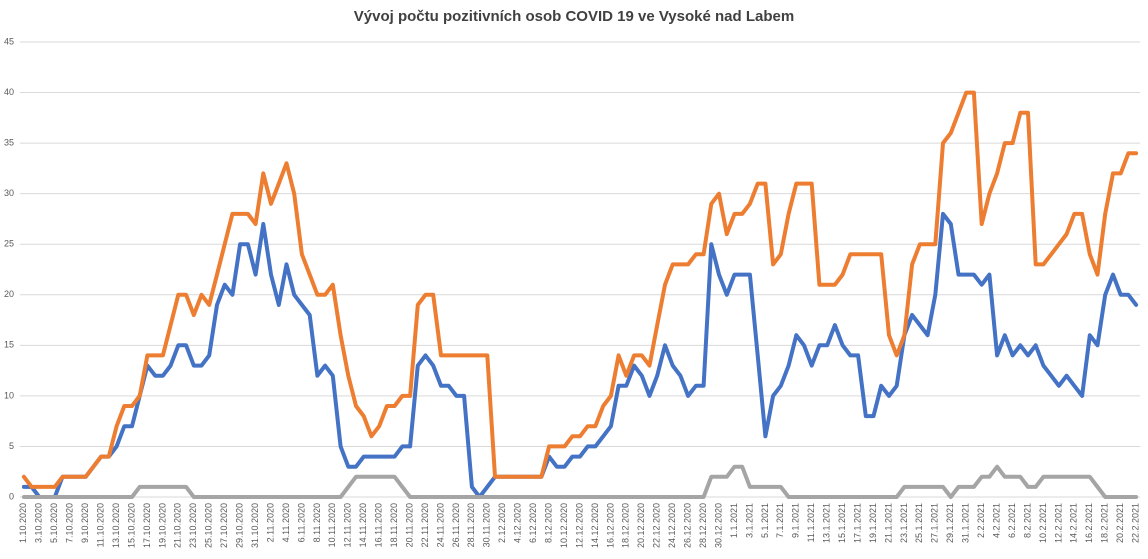  Describe the element at coordinates (533, 523) in the screenshot. I see `x-tick-label: 6.12.2020` at that location.